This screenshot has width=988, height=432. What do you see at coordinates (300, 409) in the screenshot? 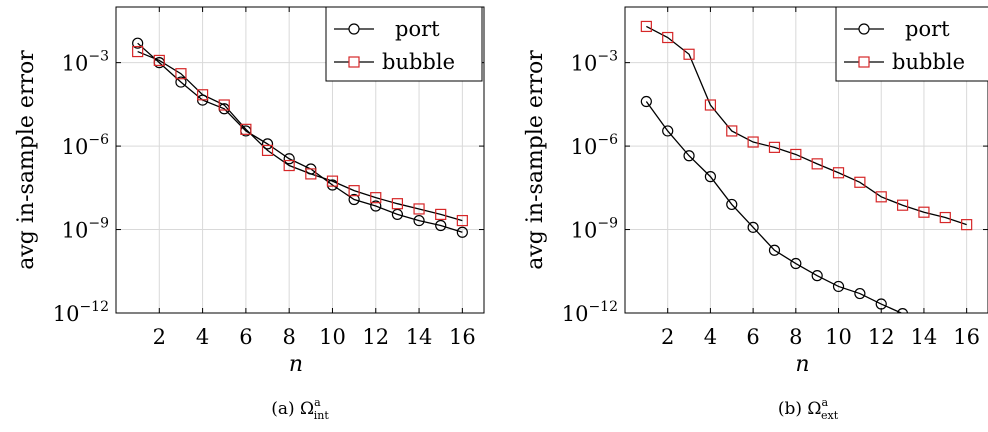
I see `caption: (a) Ωa int` at bounding box center [300, 409].